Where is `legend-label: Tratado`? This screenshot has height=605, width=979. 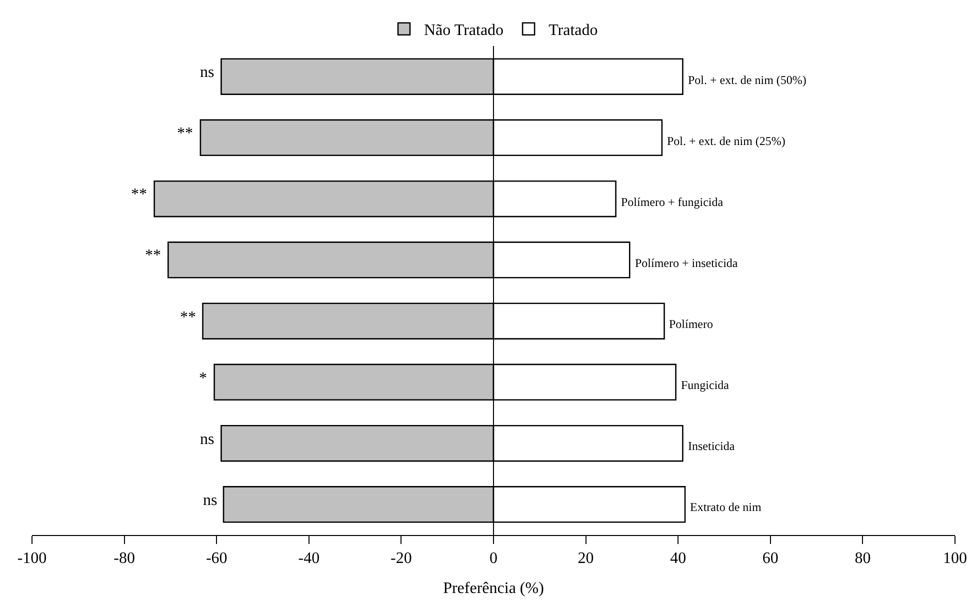
legend-label: Tratado is located at coordinates (573, 31).